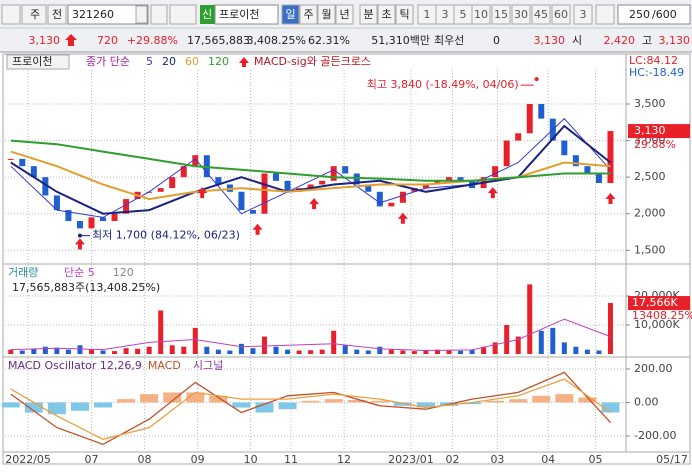  I want to click on y-tick-label: -200.00, so click(655, 435).